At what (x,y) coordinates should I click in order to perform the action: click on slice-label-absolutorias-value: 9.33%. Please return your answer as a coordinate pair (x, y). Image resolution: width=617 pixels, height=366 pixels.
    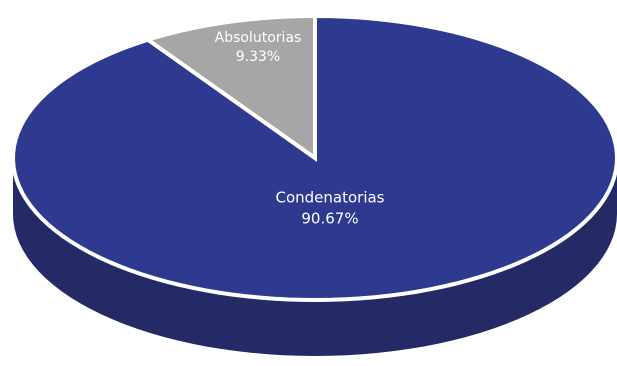
    Looking at the image, I should click on (258, 57).